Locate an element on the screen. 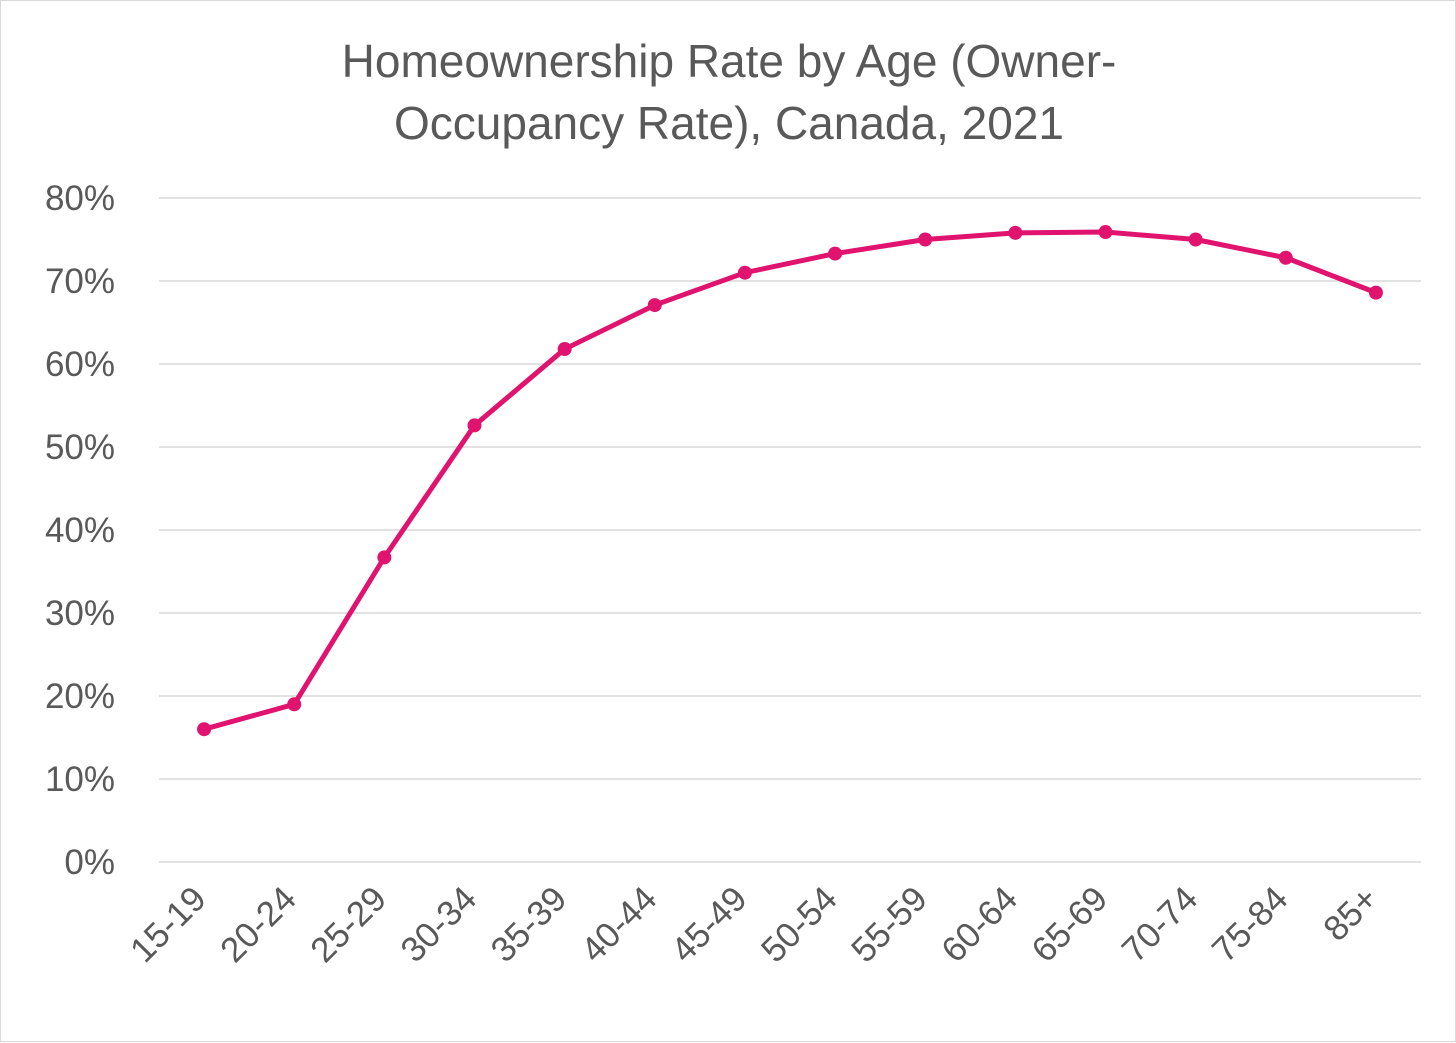  y-tick-label: 20% is located at coordinates (80, 696).